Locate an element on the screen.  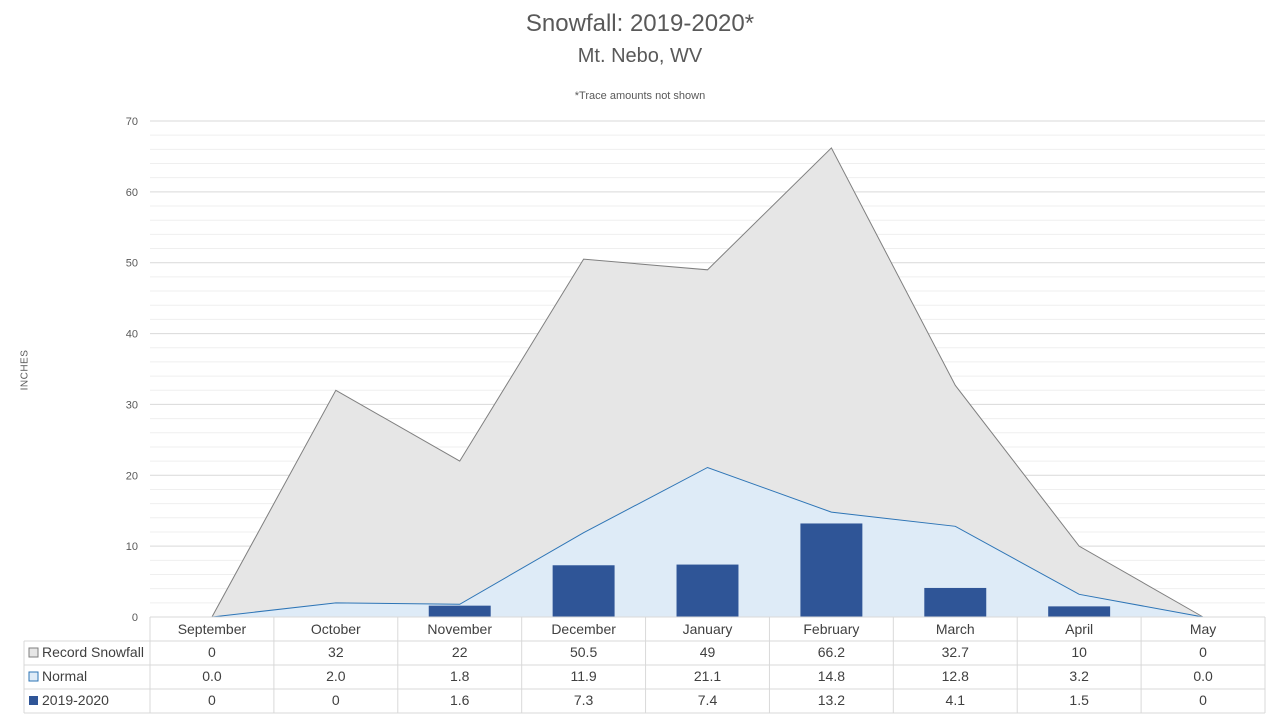
legend-entry: Record Snowfall is located at coordinates (93, 652).